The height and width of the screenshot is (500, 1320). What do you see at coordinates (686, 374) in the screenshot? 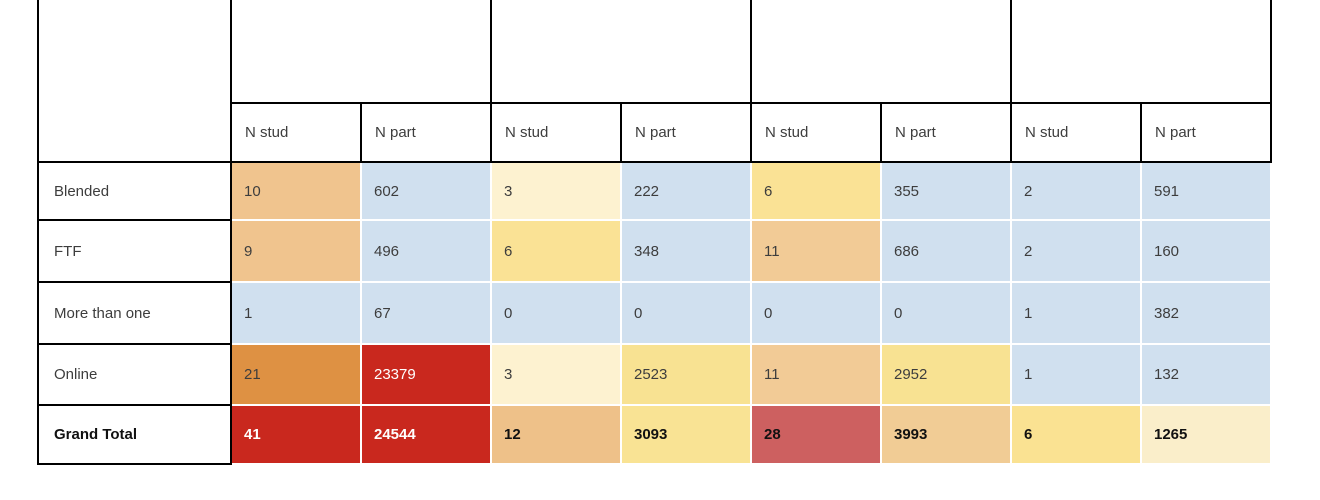
I see `data-cell: 2523` at bounding box center [686, 374].